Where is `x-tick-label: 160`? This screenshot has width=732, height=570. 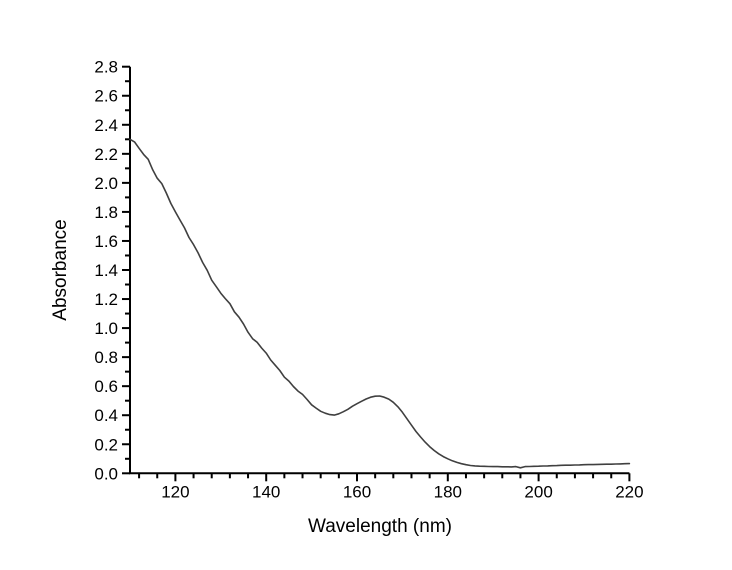 x-tick-label: 160 is located at coordinates (357, 491).